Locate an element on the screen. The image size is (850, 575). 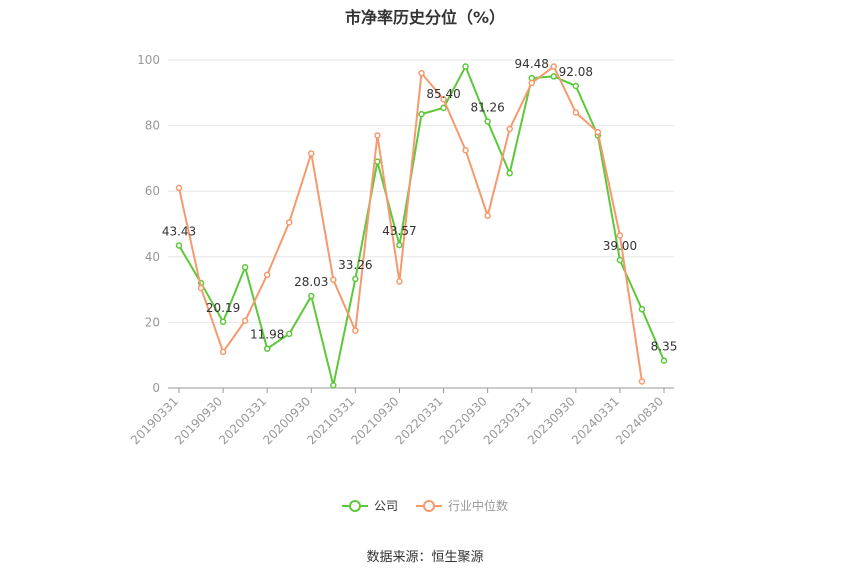
legend-label-company: 公司 is located at coordinates (385, 506).